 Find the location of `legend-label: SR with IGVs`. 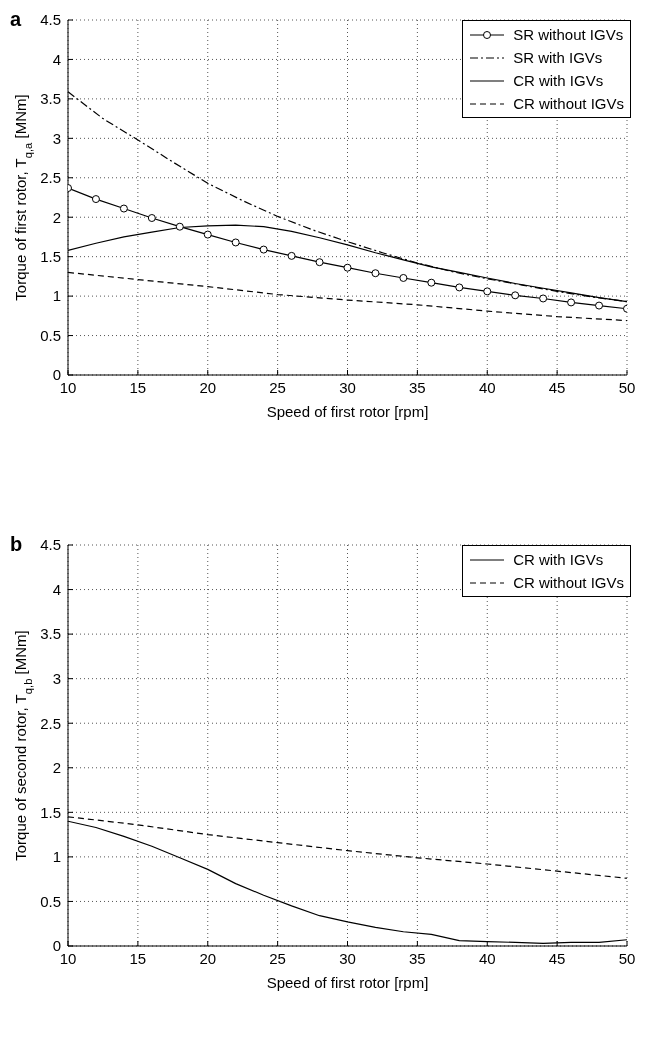

legend-label: SR with IGVs is located at coordinates (558, 57).